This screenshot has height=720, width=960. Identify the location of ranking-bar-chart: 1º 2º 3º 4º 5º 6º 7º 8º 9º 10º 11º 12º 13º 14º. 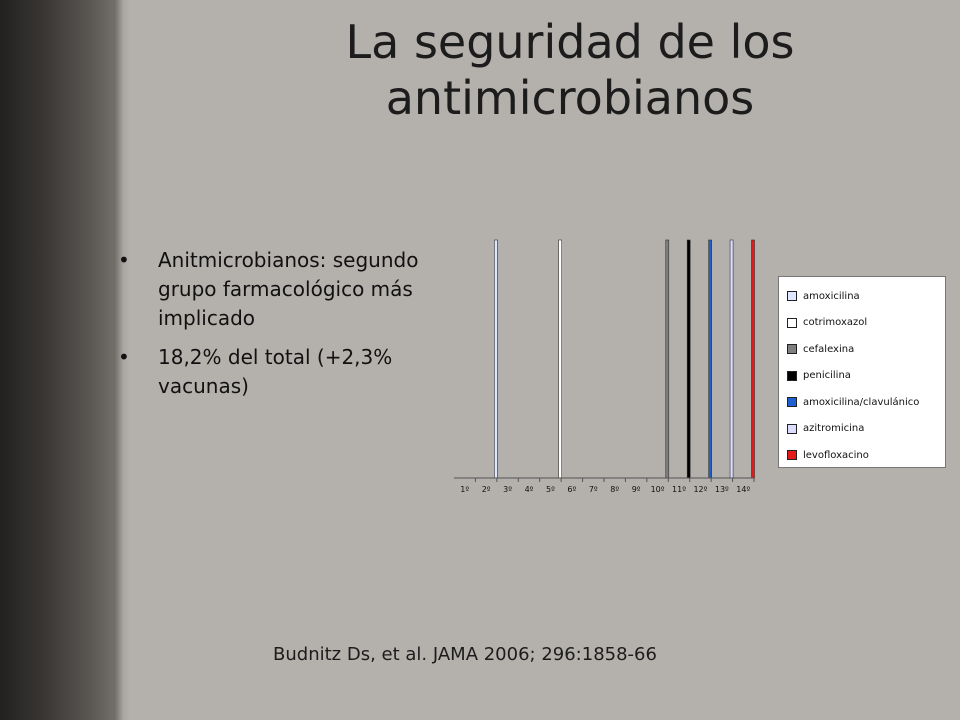
(604, 366).